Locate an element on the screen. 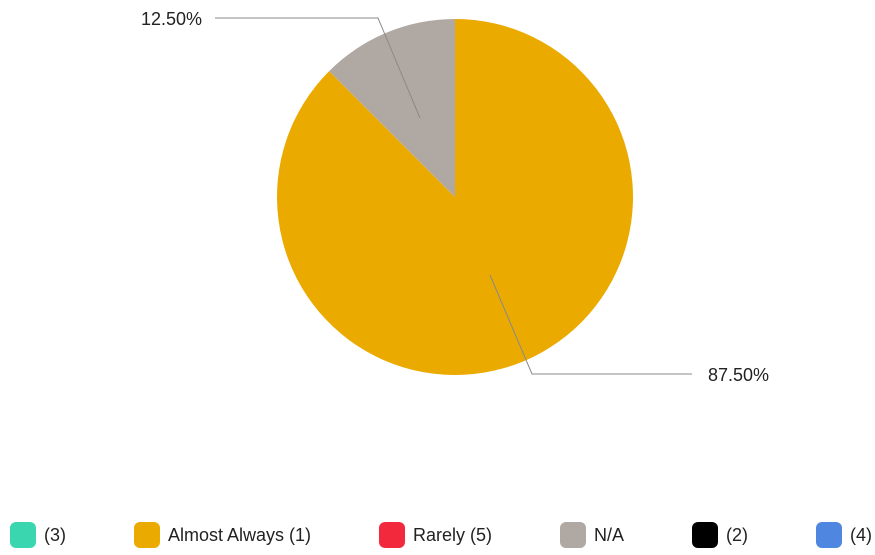 This screenshot has width=875, height=555. legend-label: (2) is located at coordinates (737, 534).